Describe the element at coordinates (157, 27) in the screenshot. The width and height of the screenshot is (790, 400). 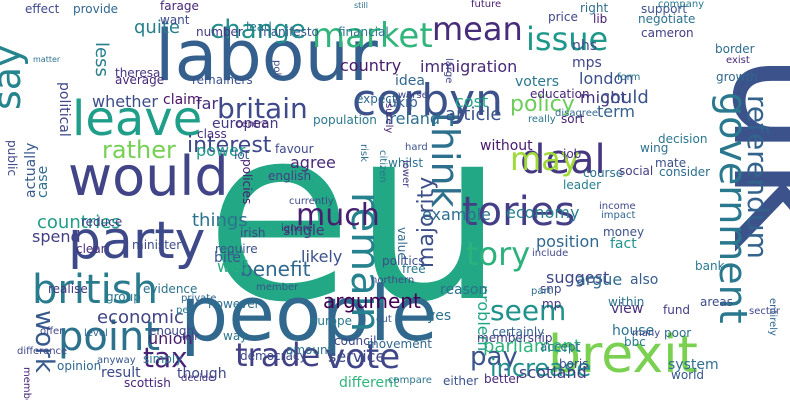
I see `word-quite: quite` at that location.